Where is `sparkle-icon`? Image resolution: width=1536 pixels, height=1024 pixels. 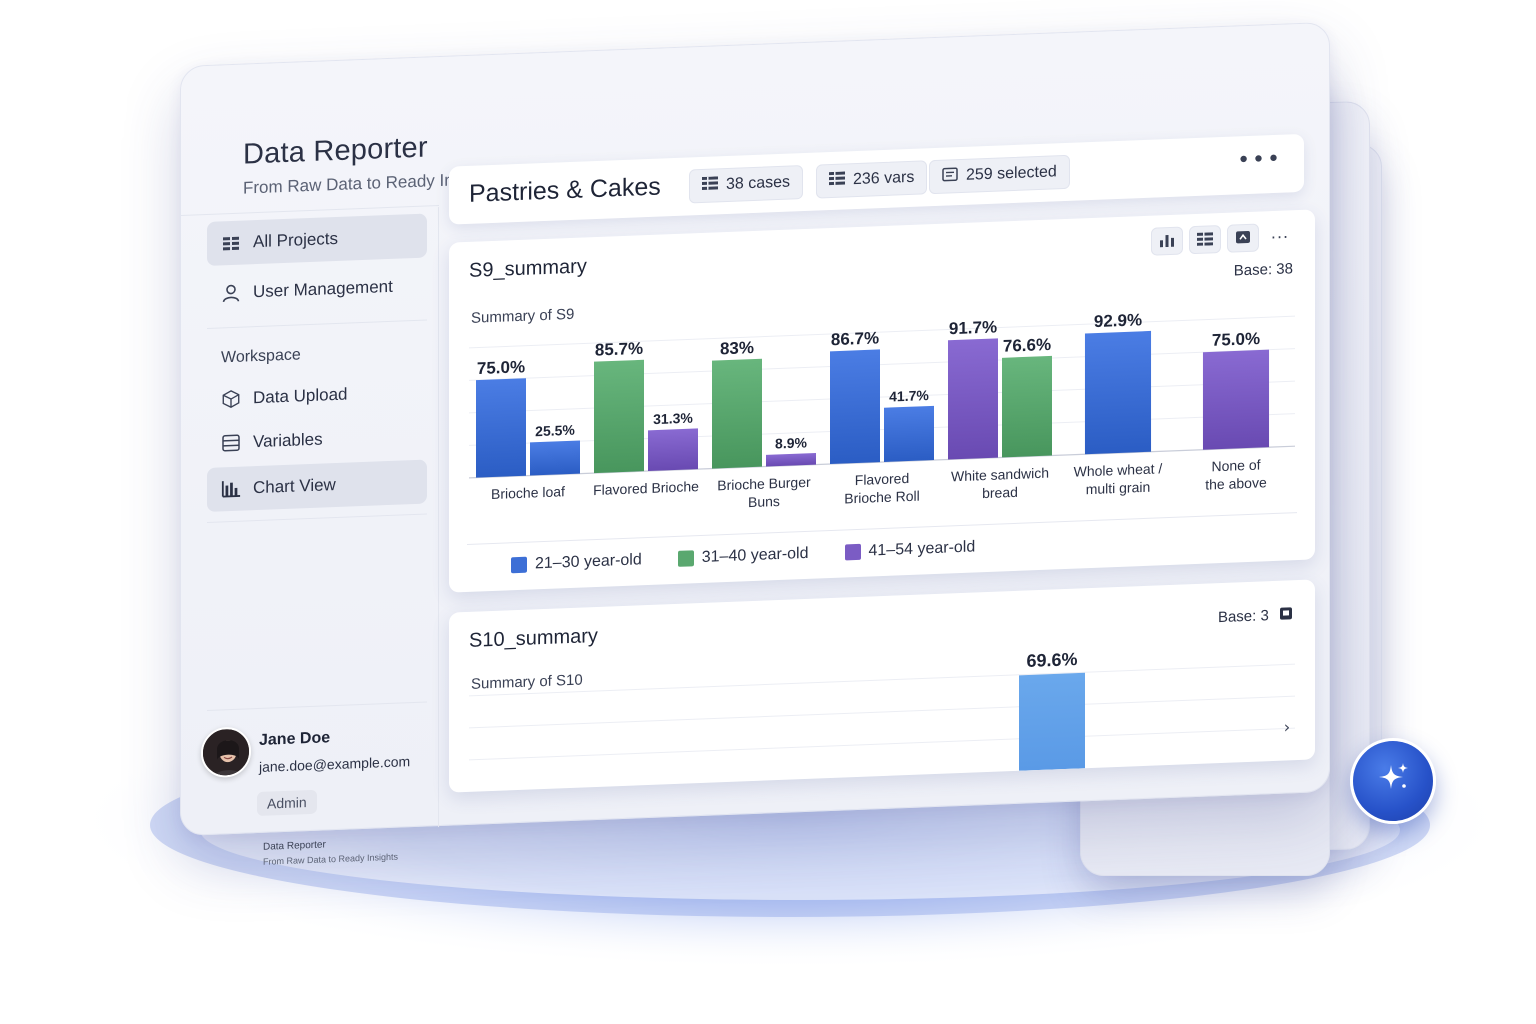 sparkle-icon is located at coordinates (1393, 781).